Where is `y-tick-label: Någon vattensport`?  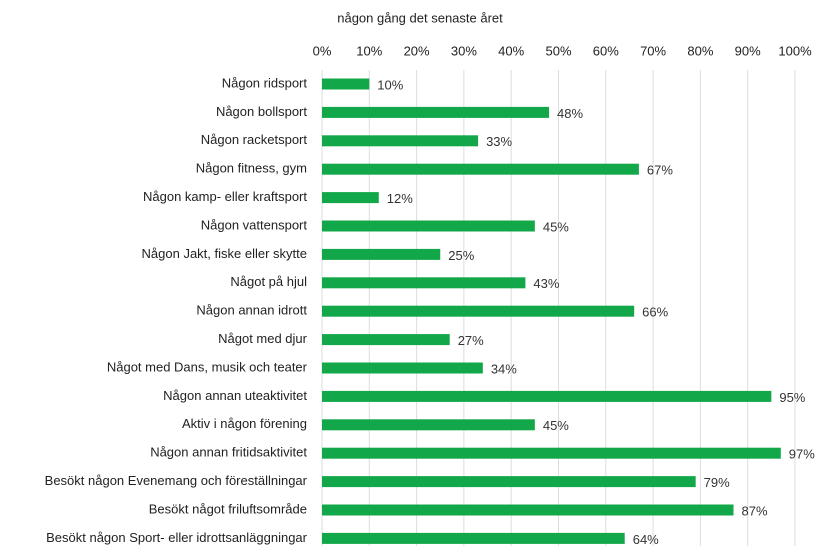
y-tick-label: Någon vattensport is located at coordinates (254, 224).